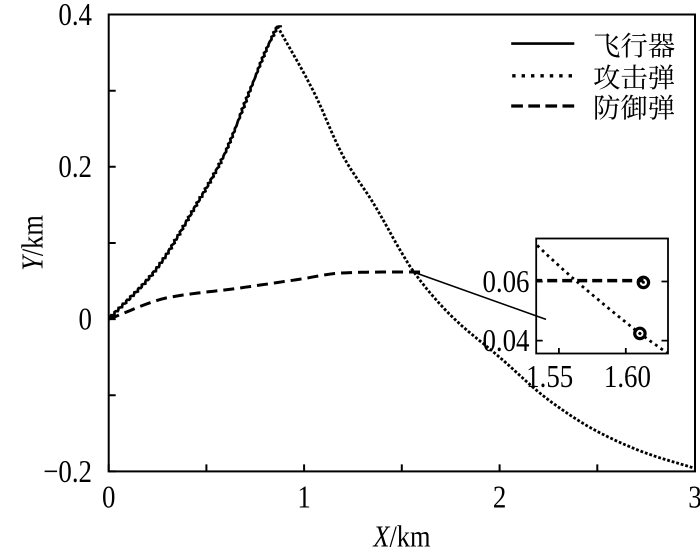  I want to click on svg-text: 0.4, so click(75, 16).